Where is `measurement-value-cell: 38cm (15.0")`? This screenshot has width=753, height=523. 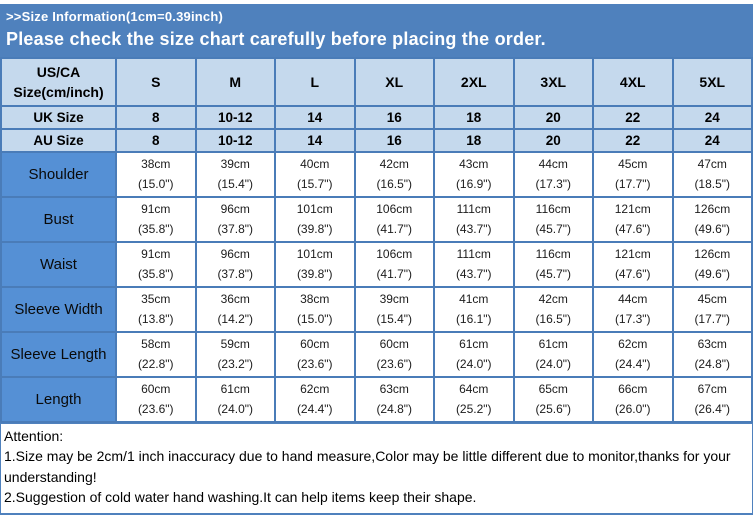 measurement-value-cell: 38cm (15.0") is located at coordinates (156, 174).